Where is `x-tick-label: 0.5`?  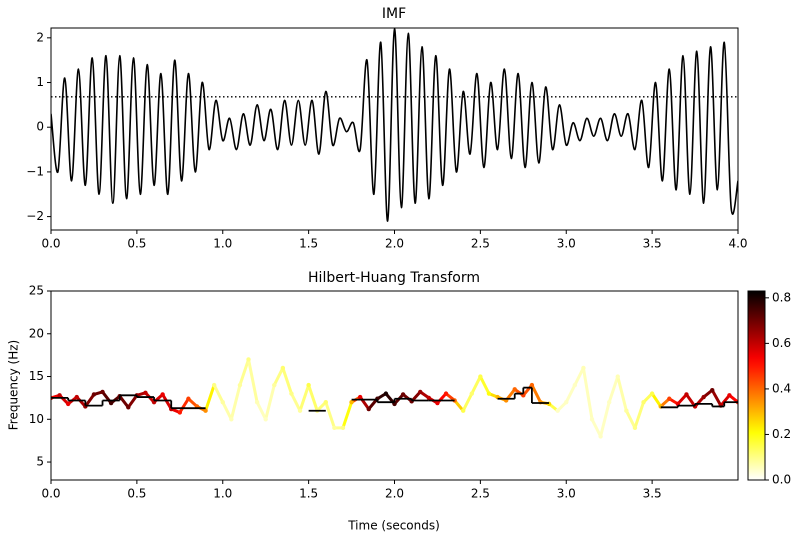 x-tick-label: 0.5 is located at coordinates (136, 494).